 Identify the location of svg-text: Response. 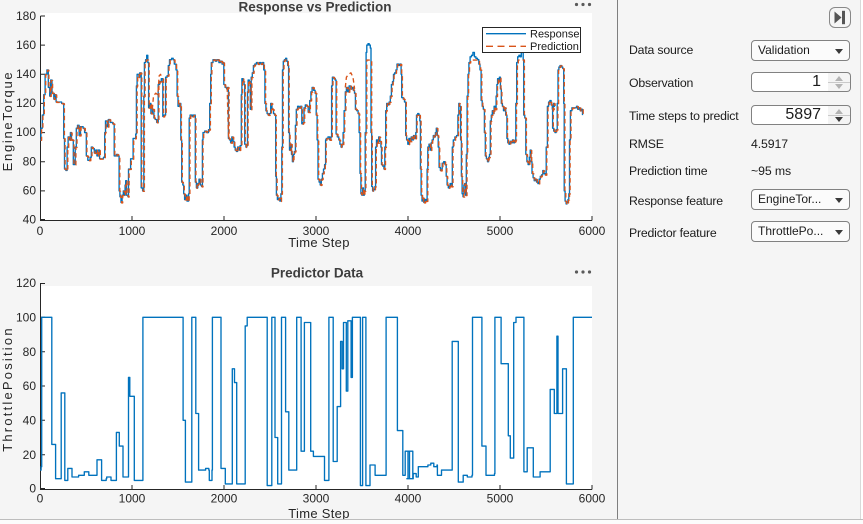
(555, 35).